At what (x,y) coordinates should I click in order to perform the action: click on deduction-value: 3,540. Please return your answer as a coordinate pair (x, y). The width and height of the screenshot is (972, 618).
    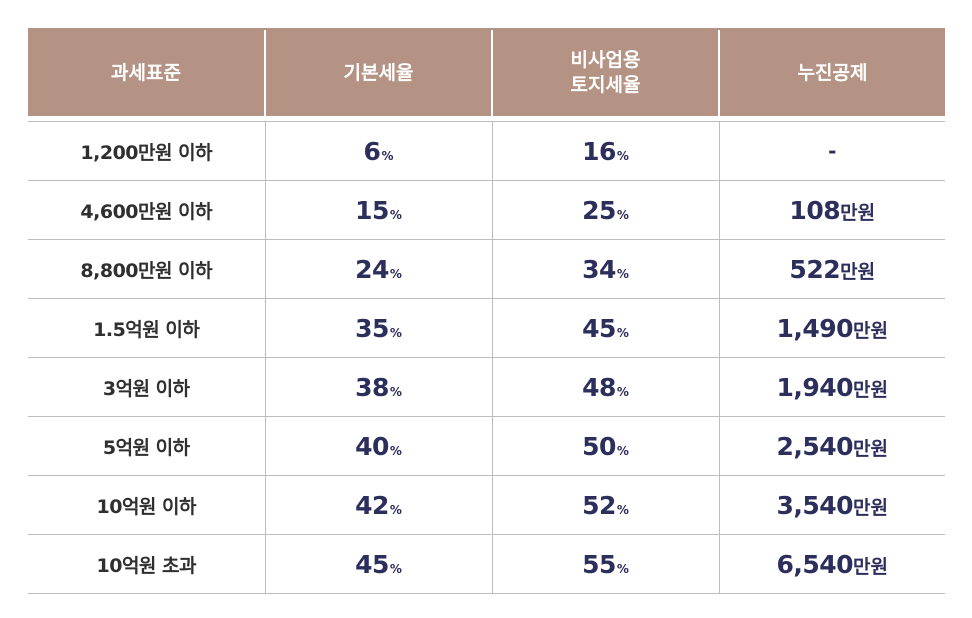
    Looking at the image, I should click on (815, 505).